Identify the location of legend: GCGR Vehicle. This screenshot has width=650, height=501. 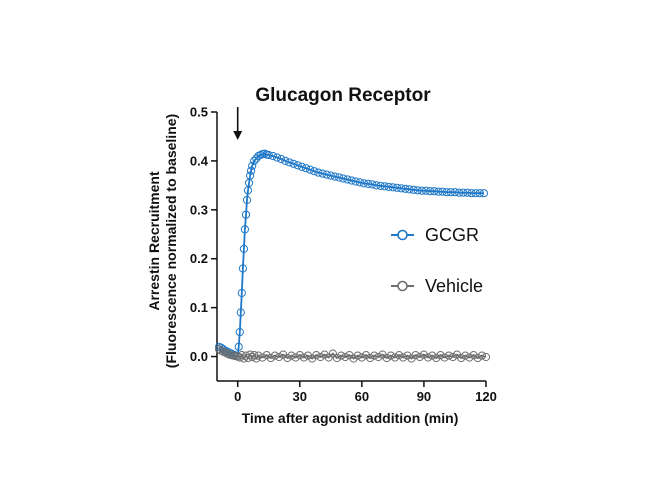
(437, 260).